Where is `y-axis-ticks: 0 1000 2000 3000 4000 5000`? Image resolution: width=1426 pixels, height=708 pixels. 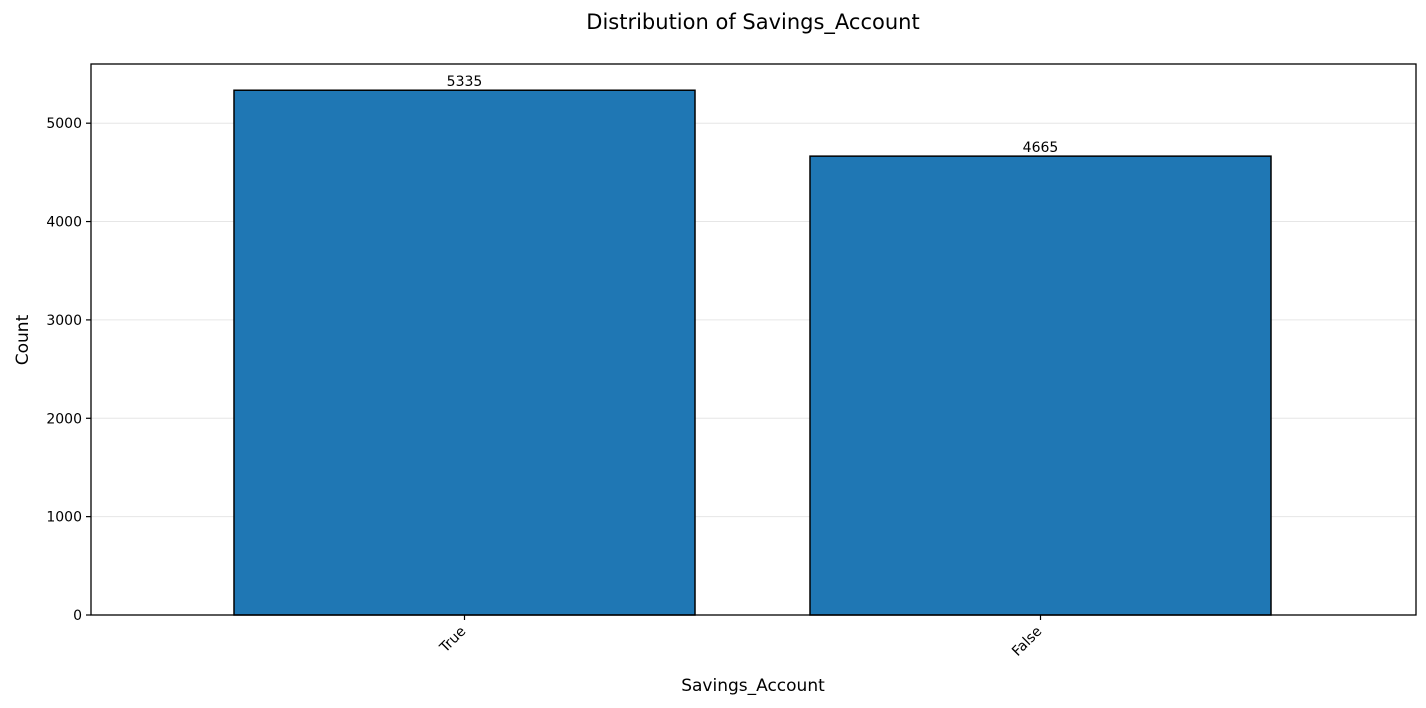
y-axis-ticks: 0 1000 2000 3000 4000 5000 is located at coordinates (68, 370).